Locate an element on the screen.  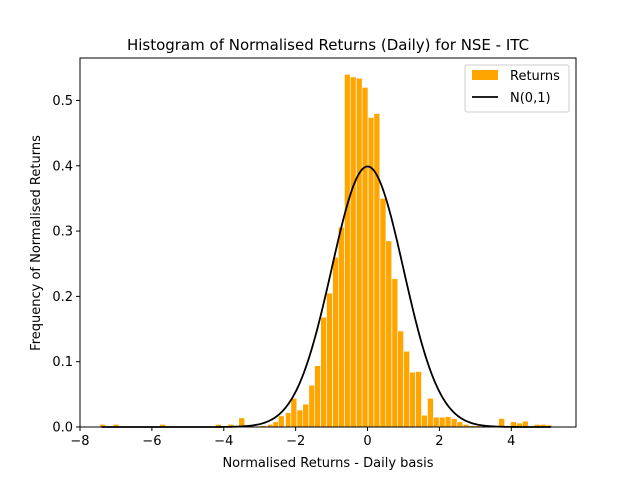
x-tick-label: −6 is located at coordinates (151, 441).